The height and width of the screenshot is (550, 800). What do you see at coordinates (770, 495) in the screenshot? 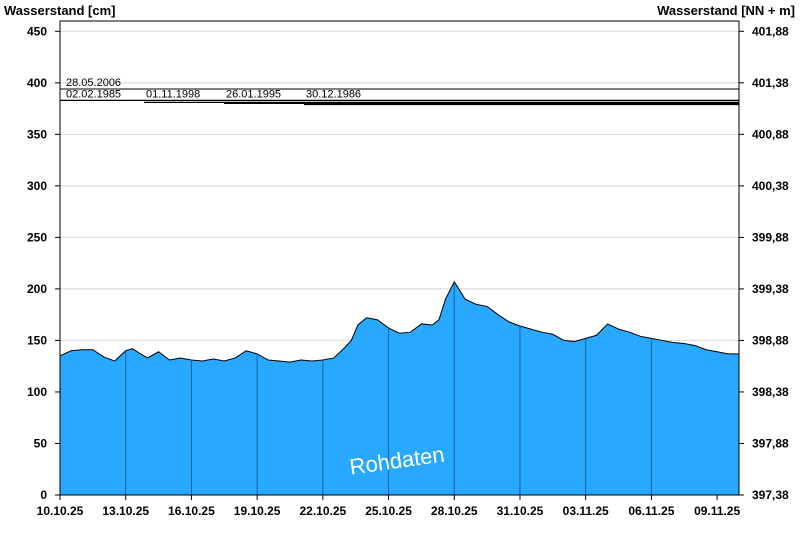
I see `y-tick-label-right: 397,38` at bounding box center [770, 495].